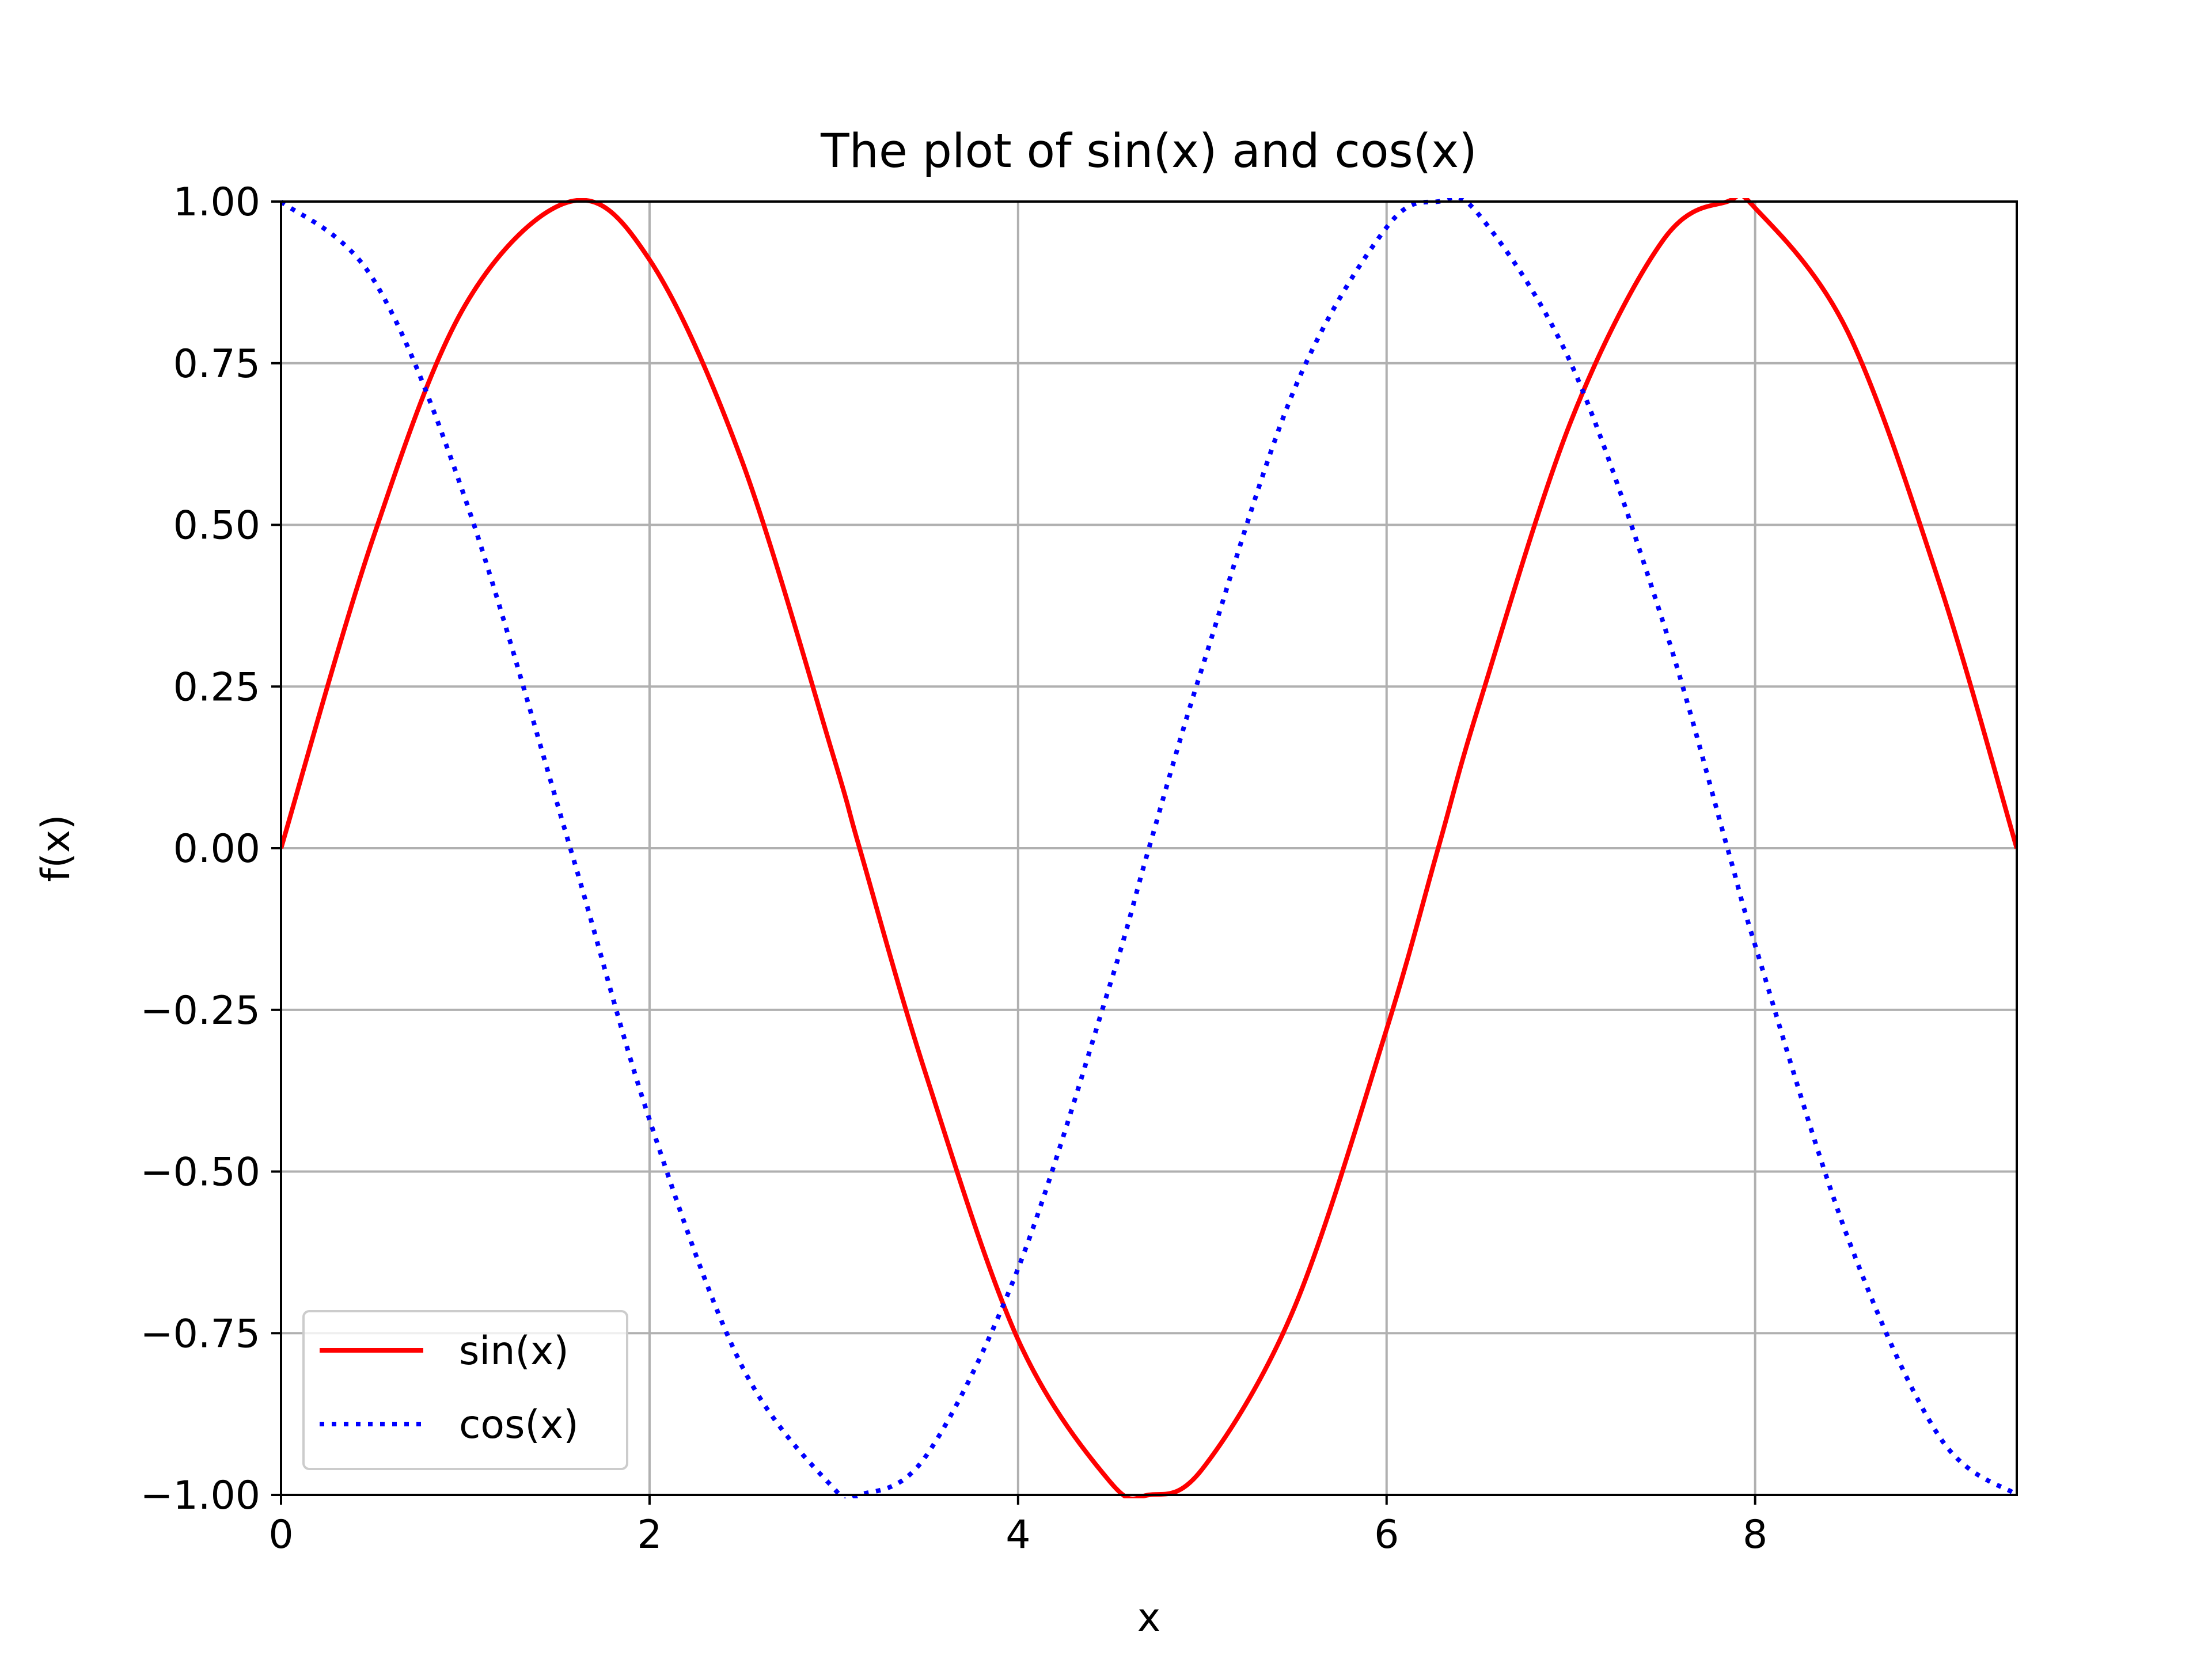 The width and height of the screenshot is (2212, 1659). What do you see at coordinates (1149, 1618) in the screenshot?
I see `x-axis-label: x` at bounding box center [1149, 1618].